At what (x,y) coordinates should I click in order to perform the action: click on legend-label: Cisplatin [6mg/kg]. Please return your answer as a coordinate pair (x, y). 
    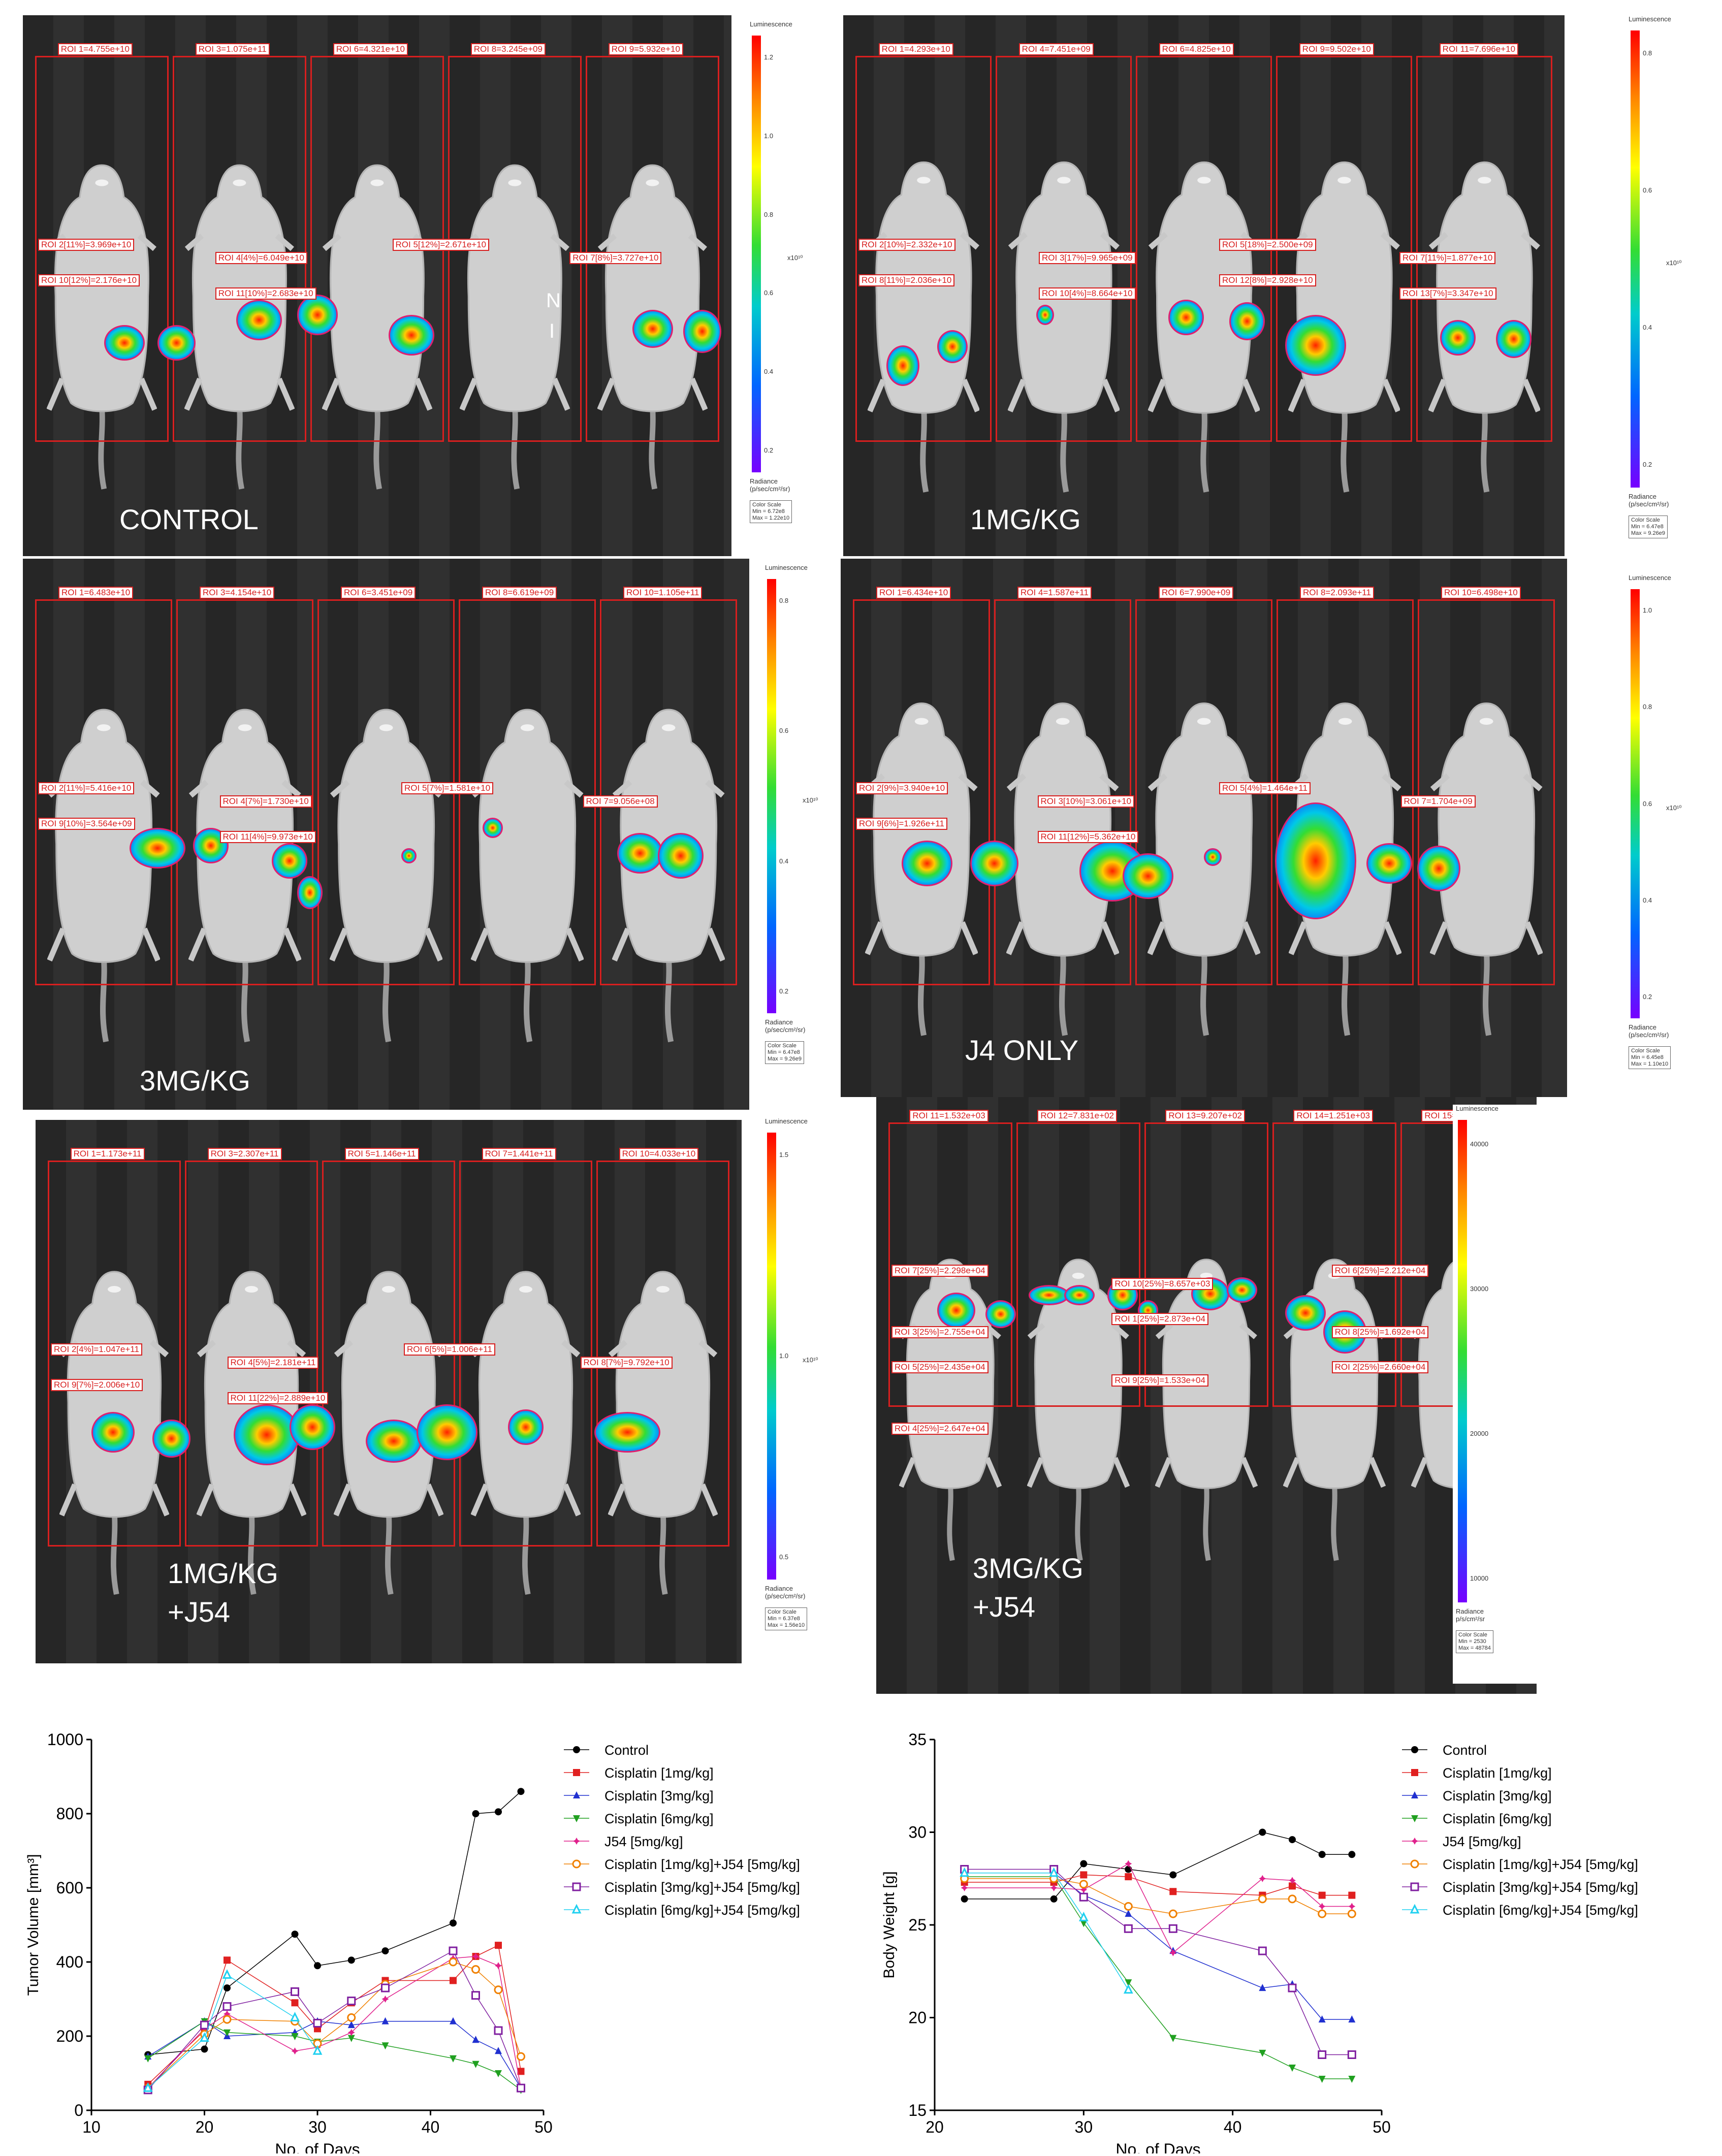
    Looking at the image, I should click on (1498, 1818).